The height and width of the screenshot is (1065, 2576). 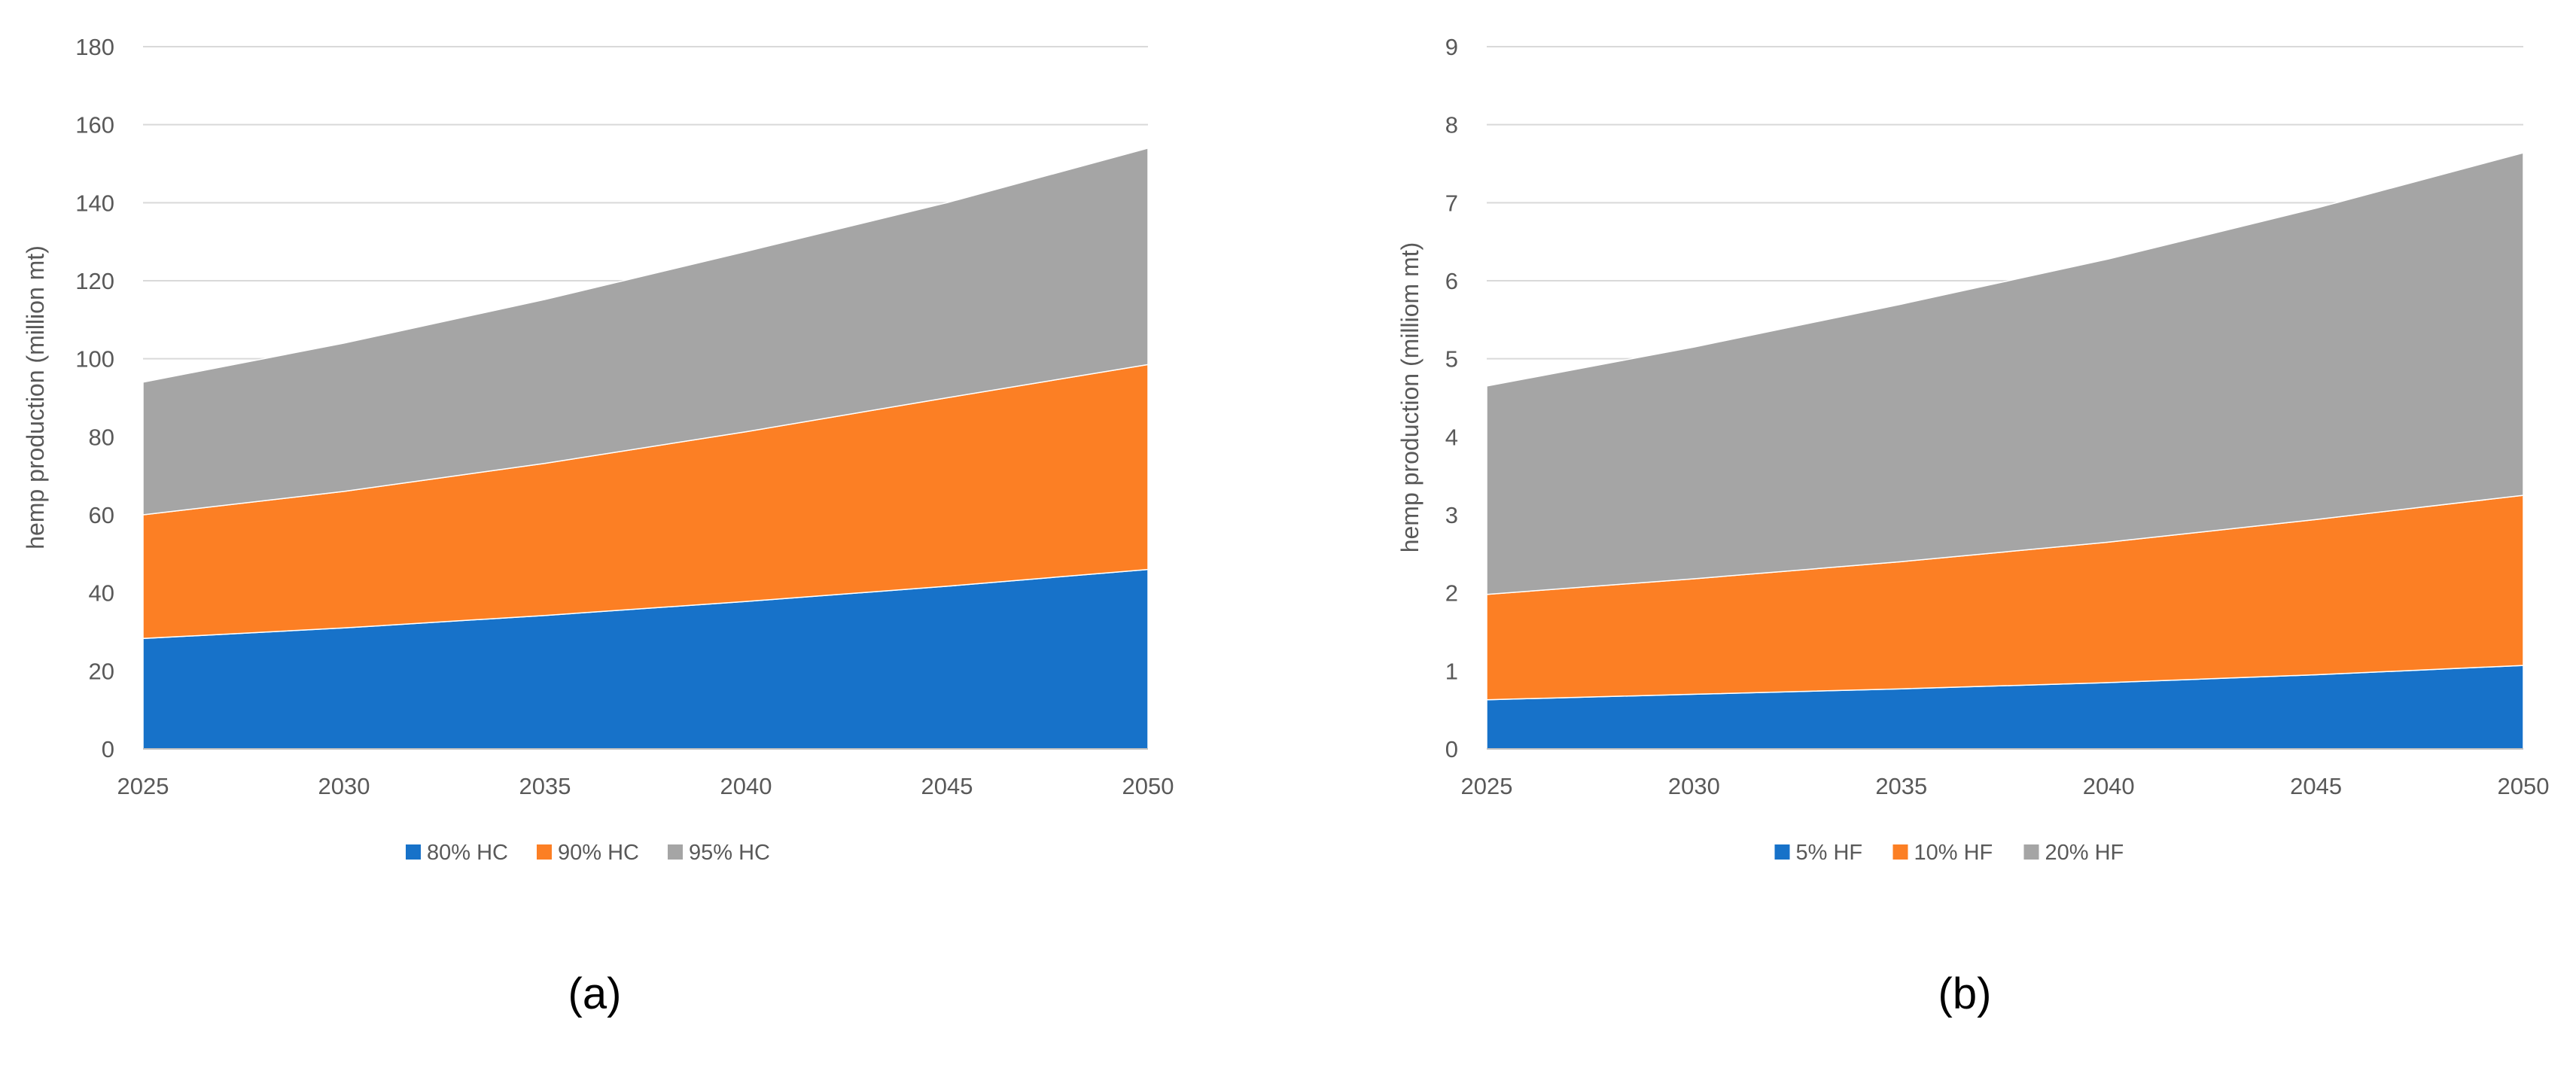 What do you see at coordinates (101, 515) in the screenshot?
I see `y-tick-label: 60` at bounding box center [101, 515].